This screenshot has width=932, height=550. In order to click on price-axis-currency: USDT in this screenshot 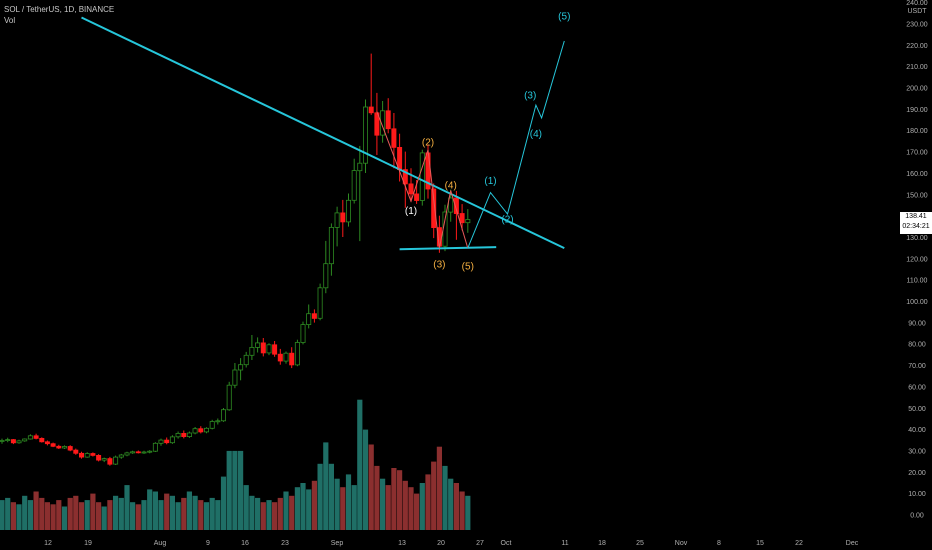, I will do `click(917, 11)`.